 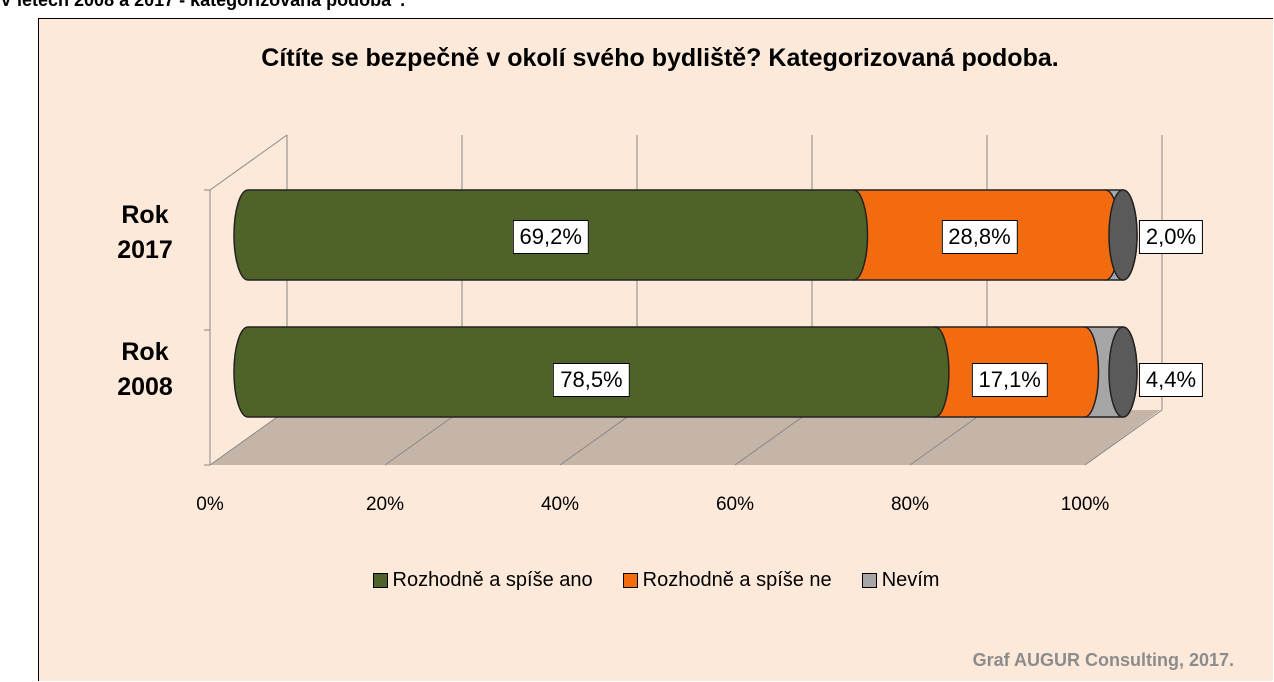 I want to click on x-tick-label: 60%, so click(x=735, y=504).